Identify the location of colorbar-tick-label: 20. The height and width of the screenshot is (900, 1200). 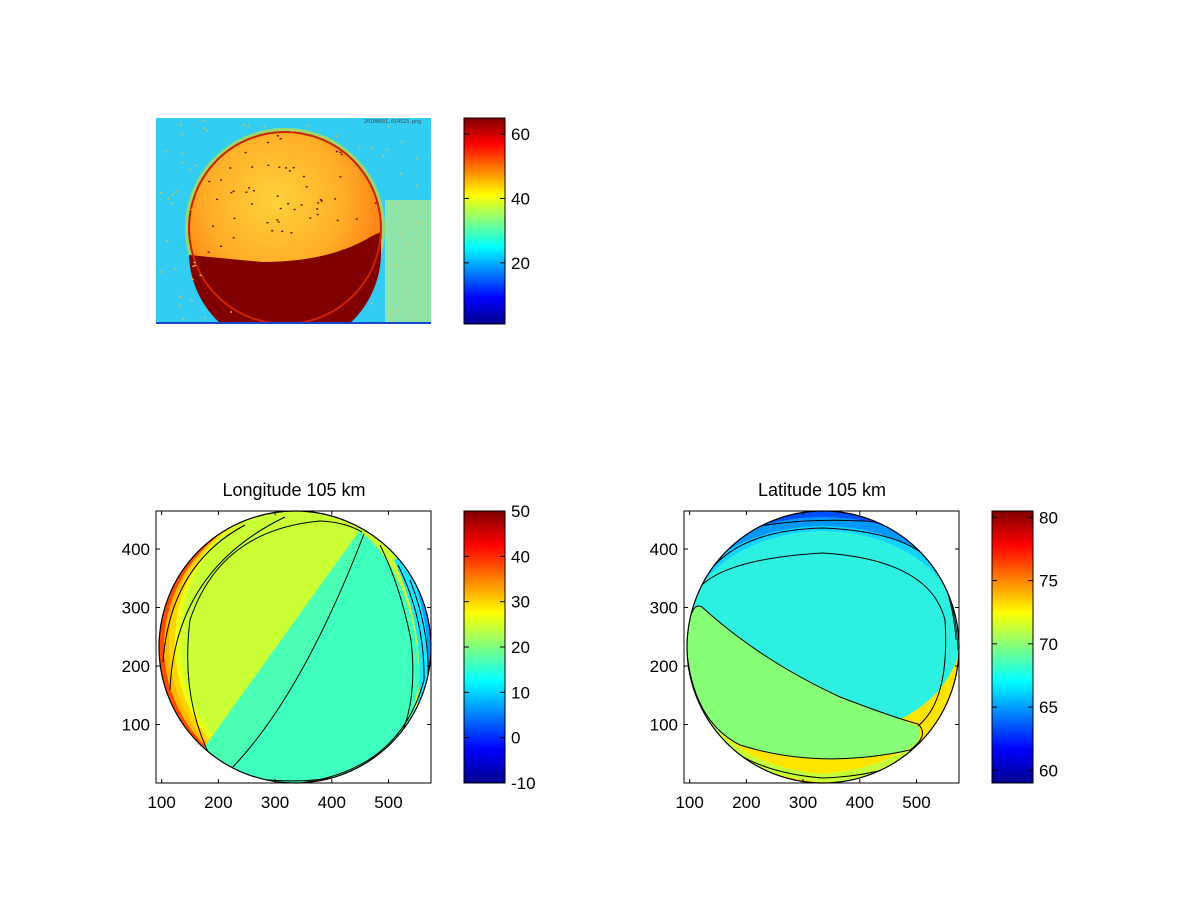
(520, 647).